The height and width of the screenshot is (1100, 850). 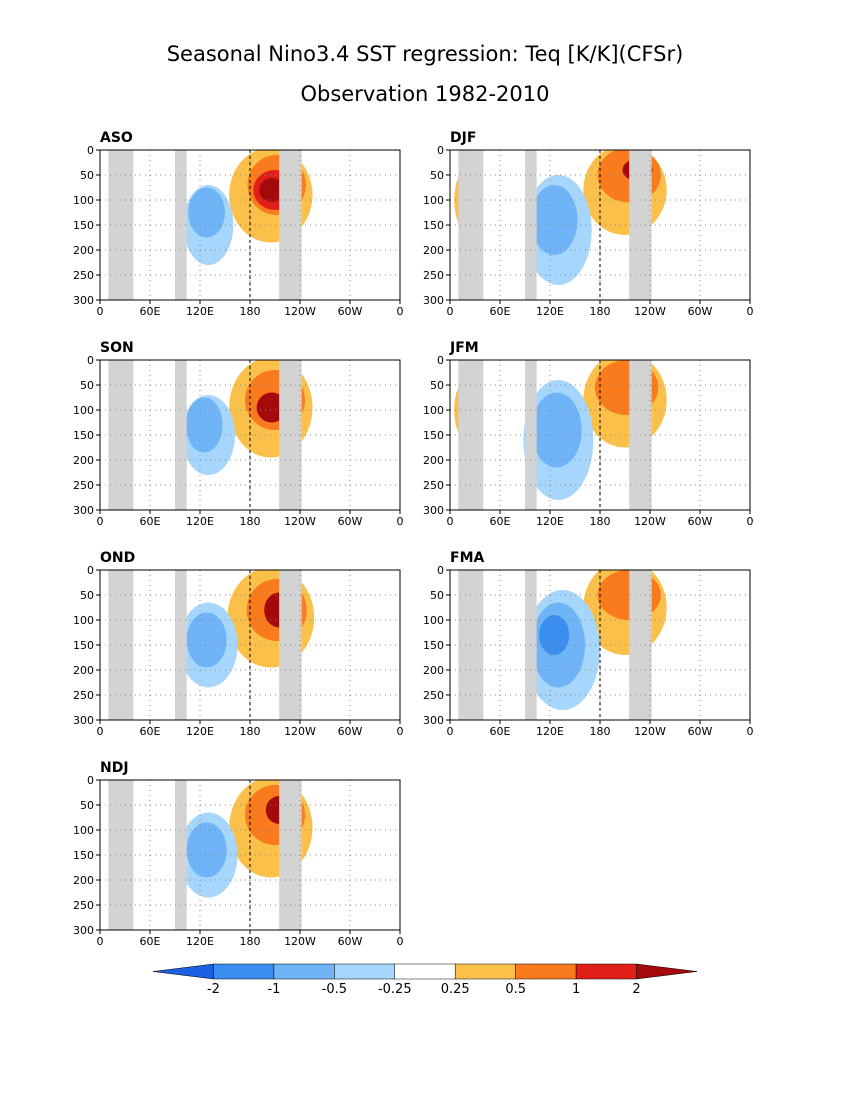 What do you see at coordinates (464, 348) in the screenshot?
I see `panel-label: JFM` at bounding box center [464, 348].